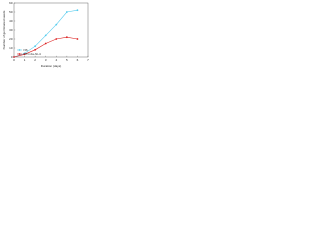 The image size is (320, 240). Describe the element at coordinates (32, 54) in the screenshot. I see `legend-label: NTC-Fe-Ni-4` at that location.